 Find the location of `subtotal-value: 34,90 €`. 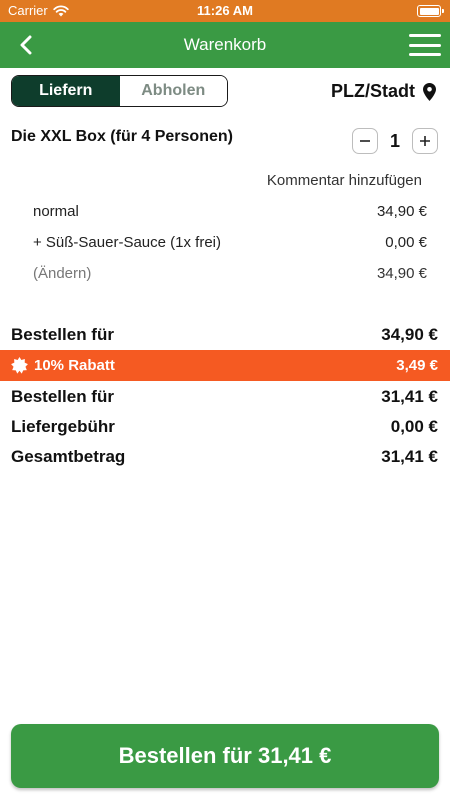

subtotal-value: 34,90 € is located at coordinates (409, 334).